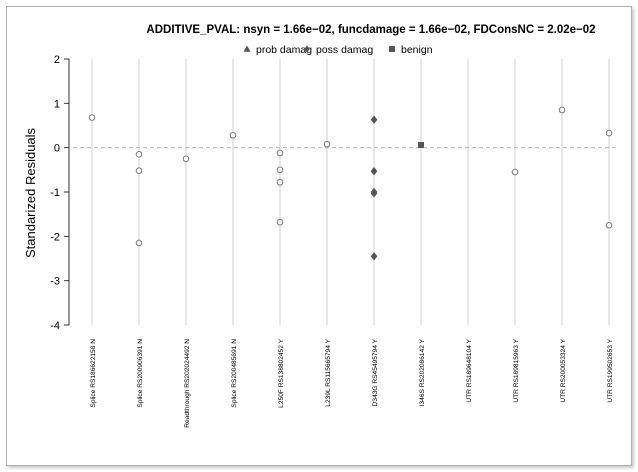  What do you see at coordinates (563, 370) in the screenshot?
I see `x-tick-label: UTR RS200053324 Y` at bounding box center [563, 370].